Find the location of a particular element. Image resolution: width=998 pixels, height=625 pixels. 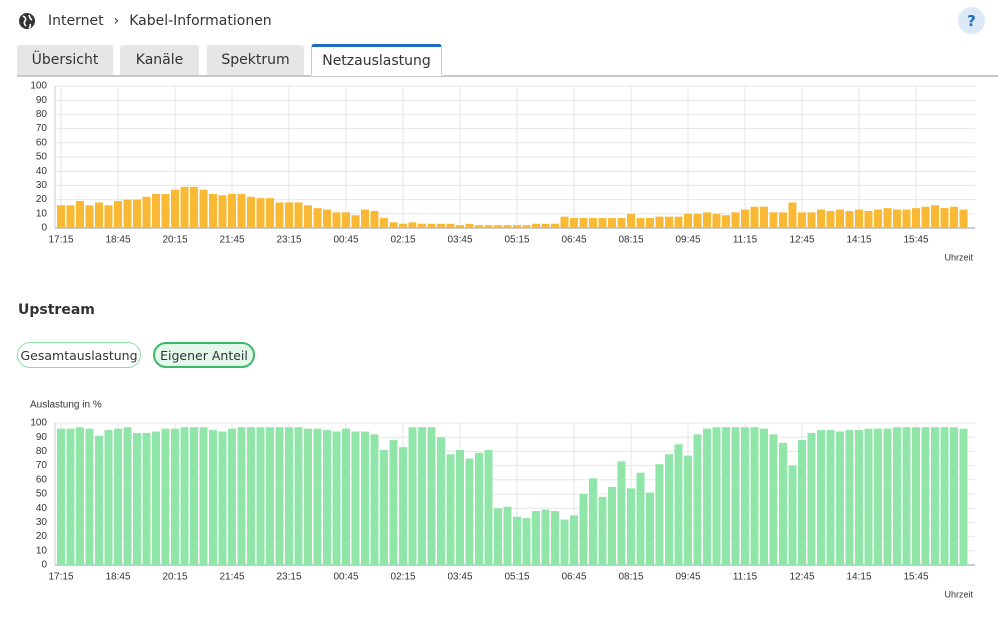

x-tick-label: 21:45 is located at coordinates (231, 240).